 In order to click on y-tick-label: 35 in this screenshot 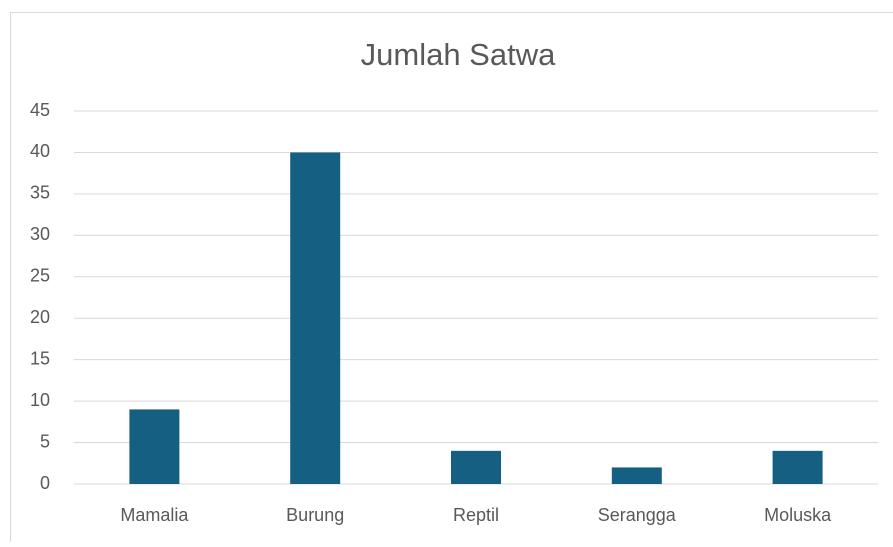, I will do `click(40, 193)`.